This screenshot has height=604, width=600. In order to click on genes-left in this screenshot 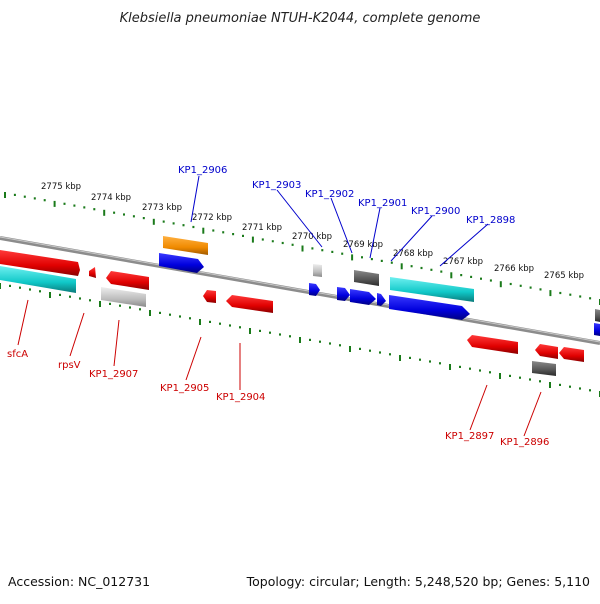, I will do `click(74, 278)`.